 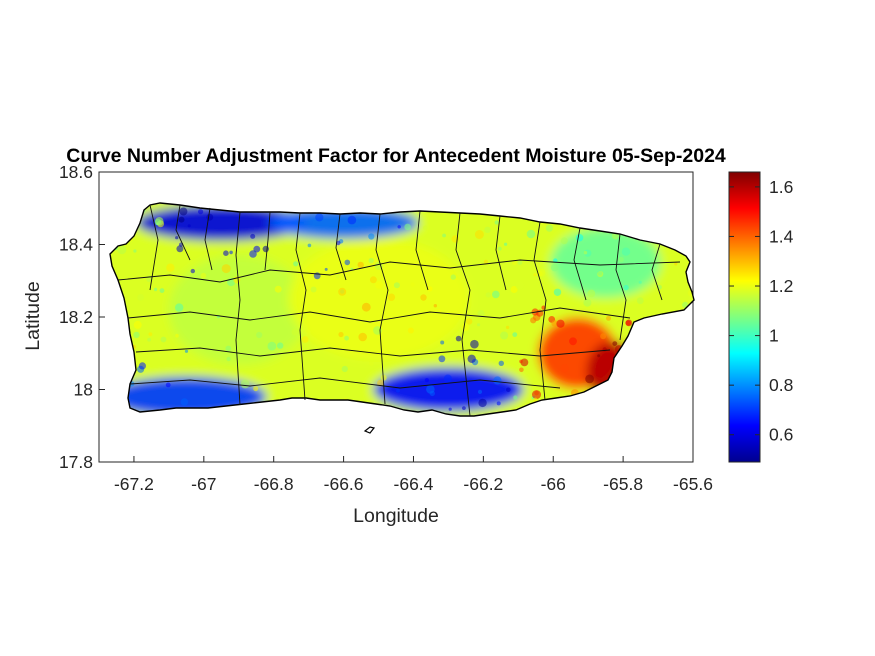 I want to click on x-tick-label: -66.8, so click(x=274, y=484).